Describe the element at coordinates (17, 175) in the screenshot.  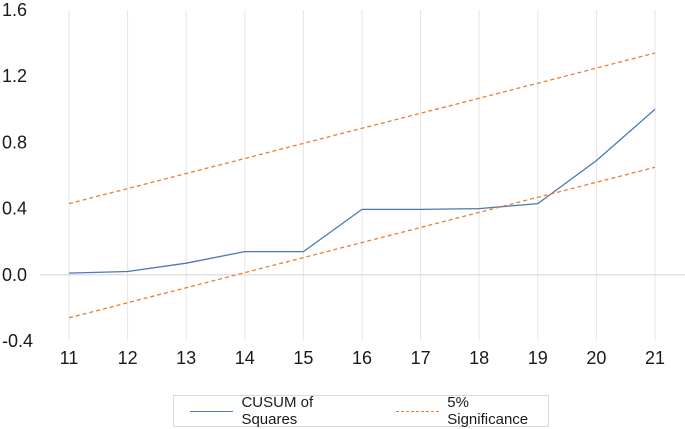
I see `y-axis-tick-labels: -0.4 0.0 0.4 0.8 1.2 1.6` at that location.